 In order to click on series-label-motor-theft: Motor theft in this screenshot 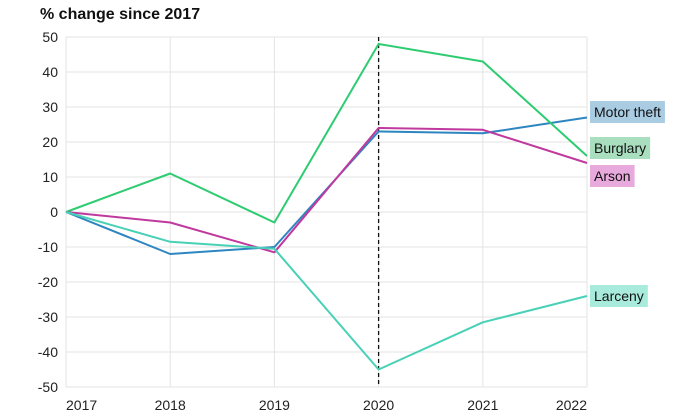, I will do `click(627, 112)`.